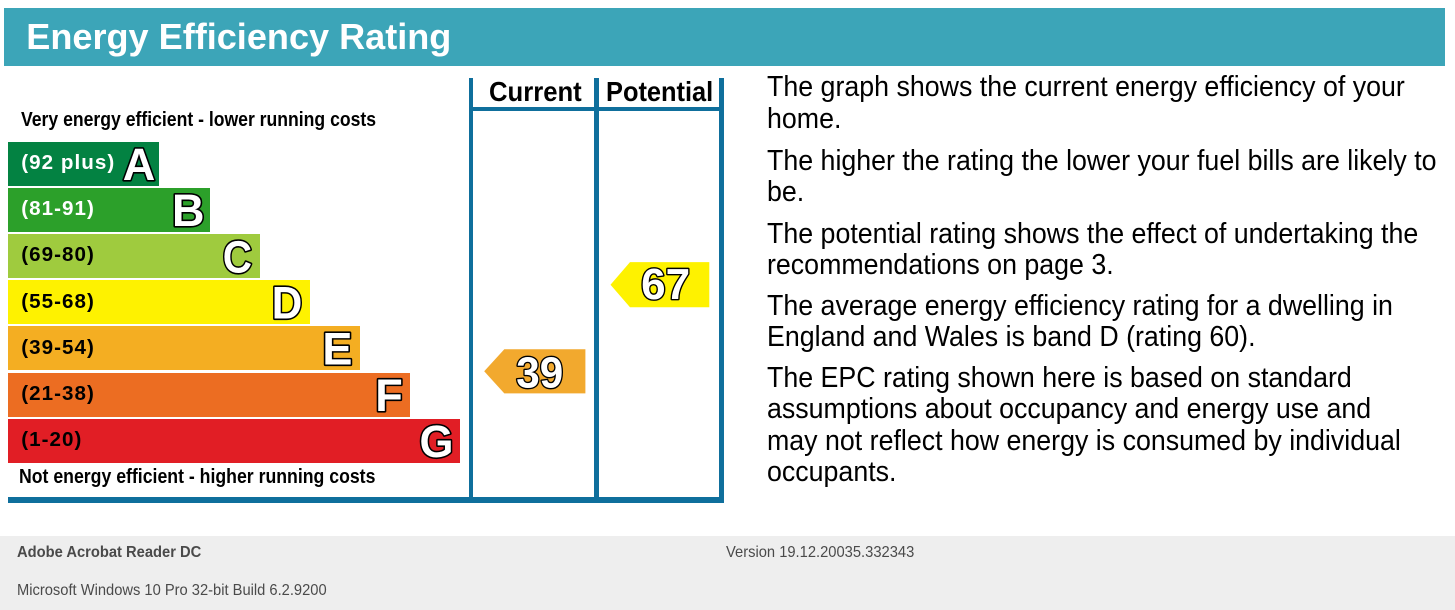 The image size is (1455, 610). Describe the element at coordinates (539, 373) in the screenshot. I see `svg-text: 39` at that location.